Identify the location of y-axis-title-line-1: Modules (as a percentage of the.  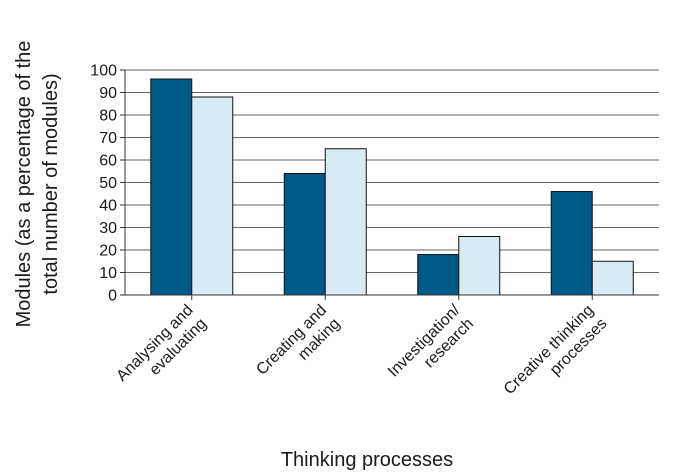
(24, 184).